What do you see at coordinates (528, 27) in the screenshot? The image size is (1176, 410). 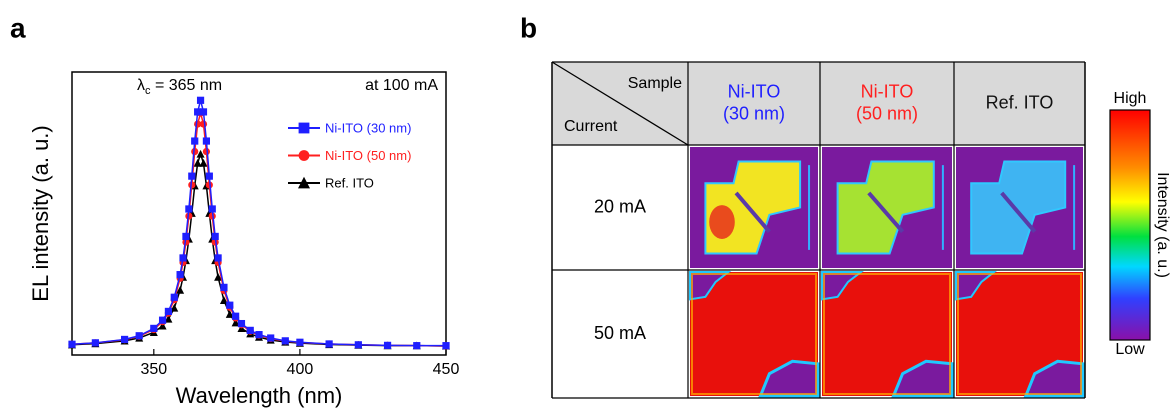 I see `panel-label: b` at bounding box center [528, 27].